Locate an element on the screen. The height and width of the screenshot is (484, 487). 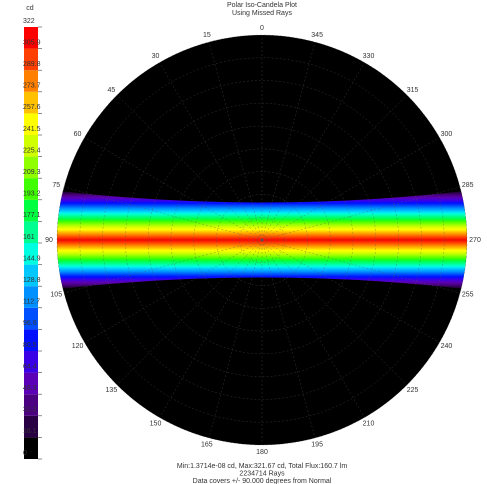
colorbar-tick-label: 96.6 is located at coordinates (30, 323).